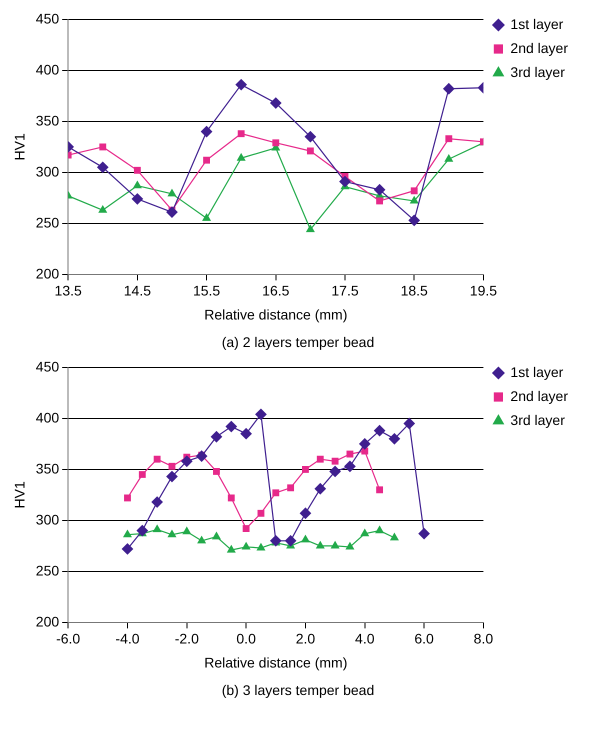 This screenshot has width=597, height=749. What do you see at coordinates (276, 290) in the screenshot?
I see `x-tick-label: 16.5` at bounding box center [276, 290].